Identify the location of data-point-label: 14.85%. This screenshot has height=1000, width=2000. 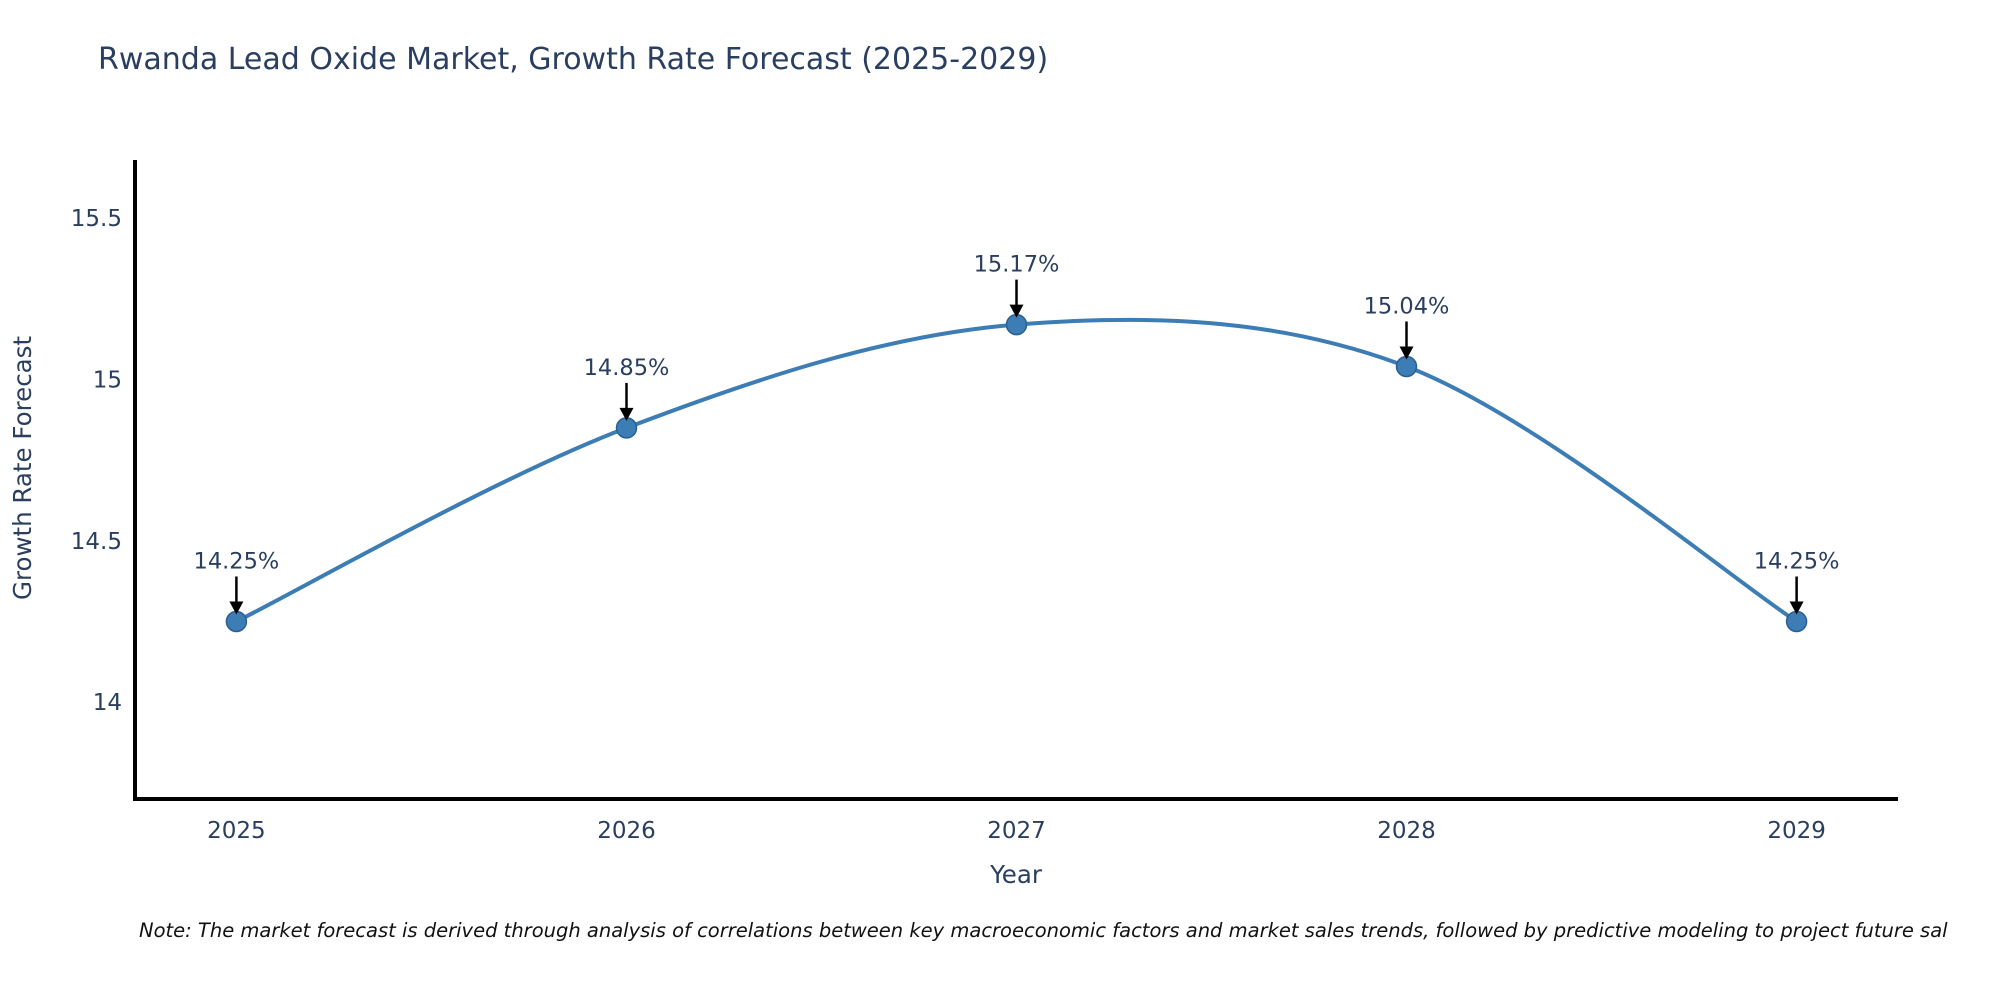
(627, 368).